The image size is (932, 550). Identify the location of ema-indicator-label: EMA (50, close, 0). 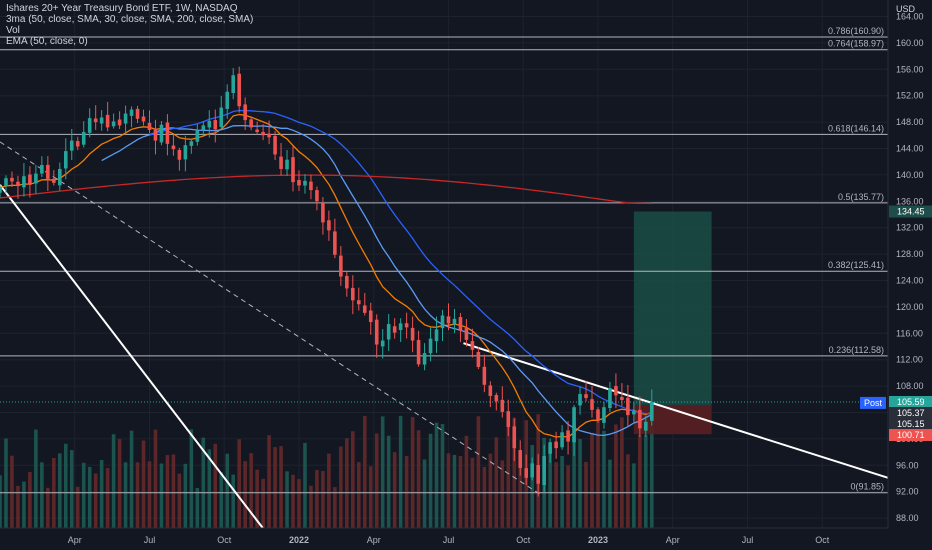
(47, 41).